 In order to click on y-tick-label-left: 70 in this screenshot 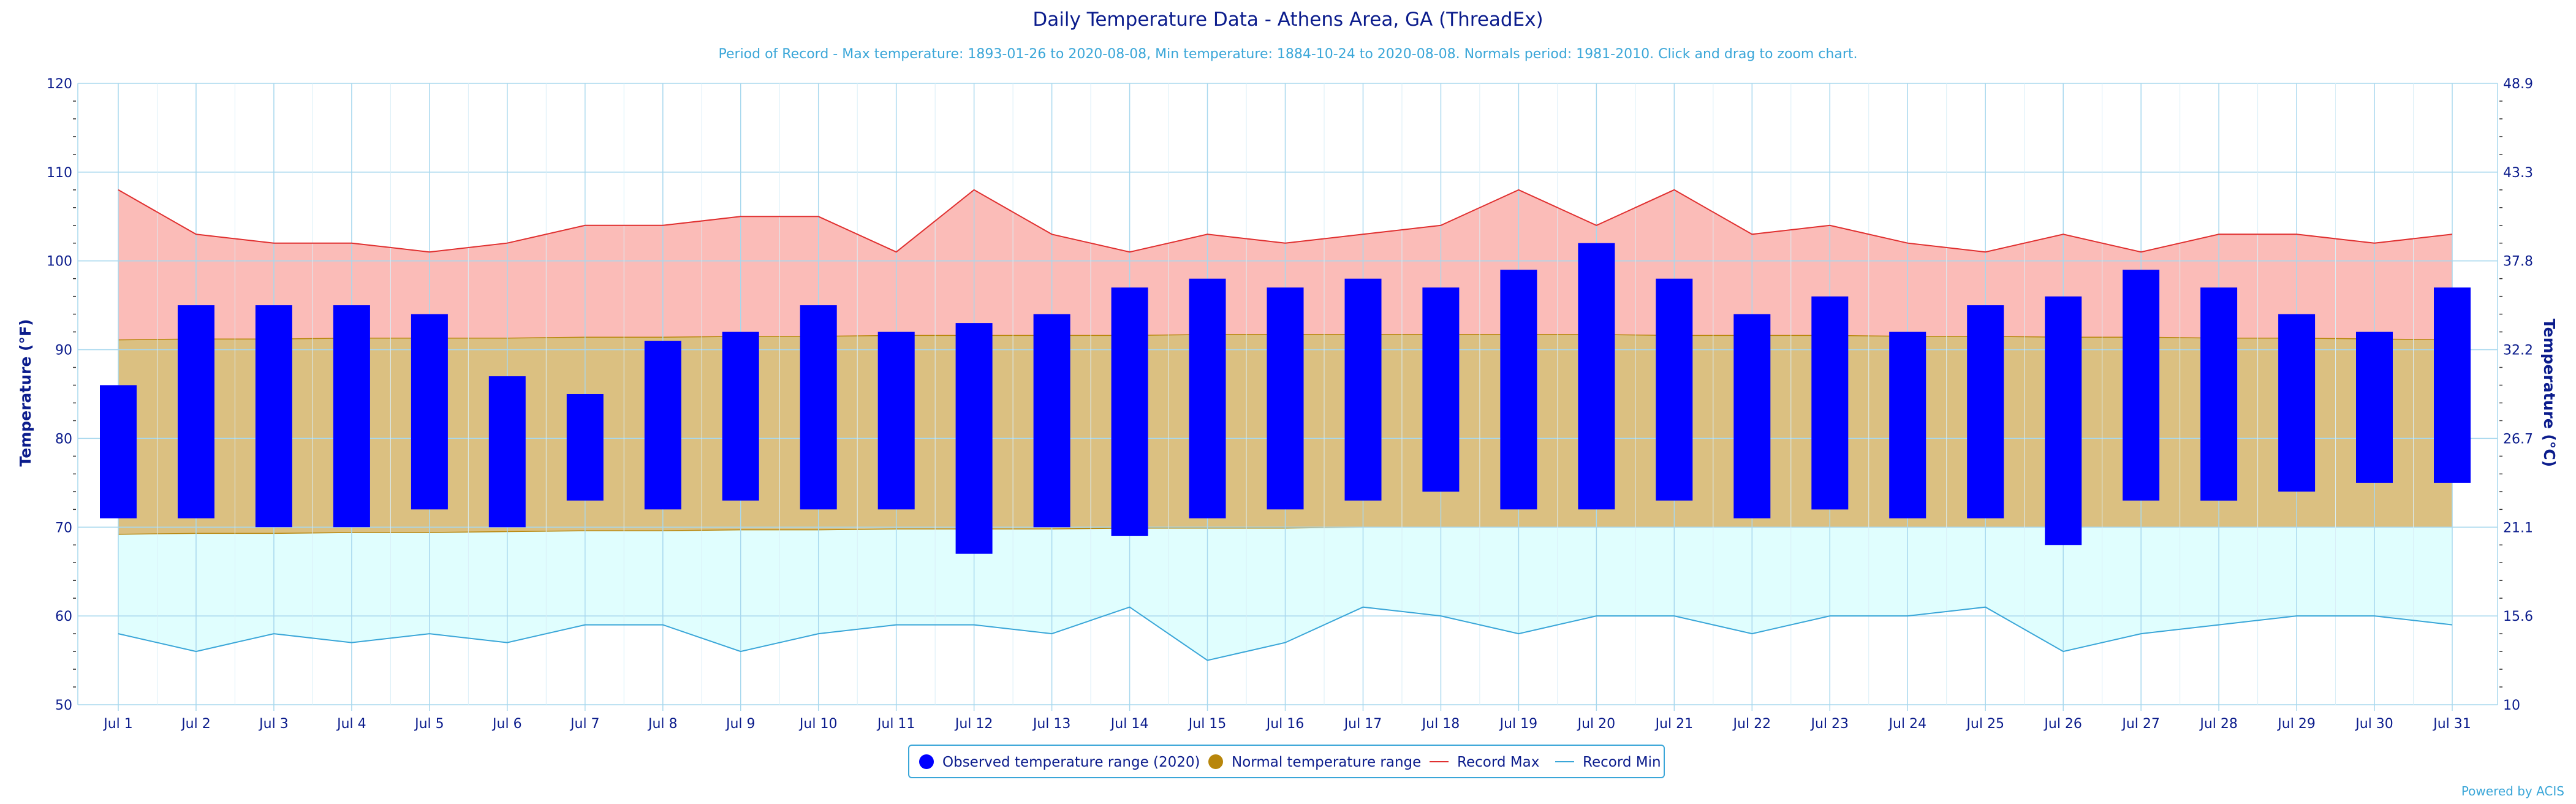, I will do `click(63, 528)`.